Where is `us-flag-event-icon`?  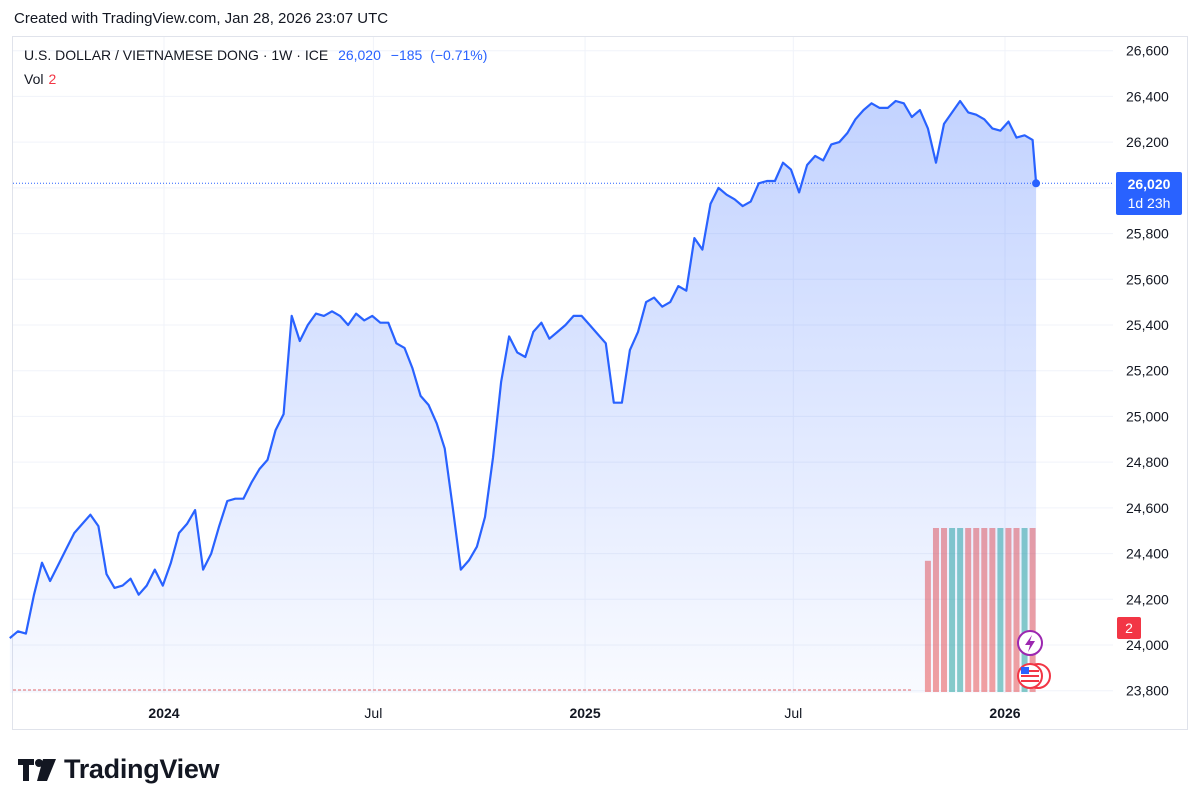
us-flag-event-icon is located at coordinates (1034, 676).